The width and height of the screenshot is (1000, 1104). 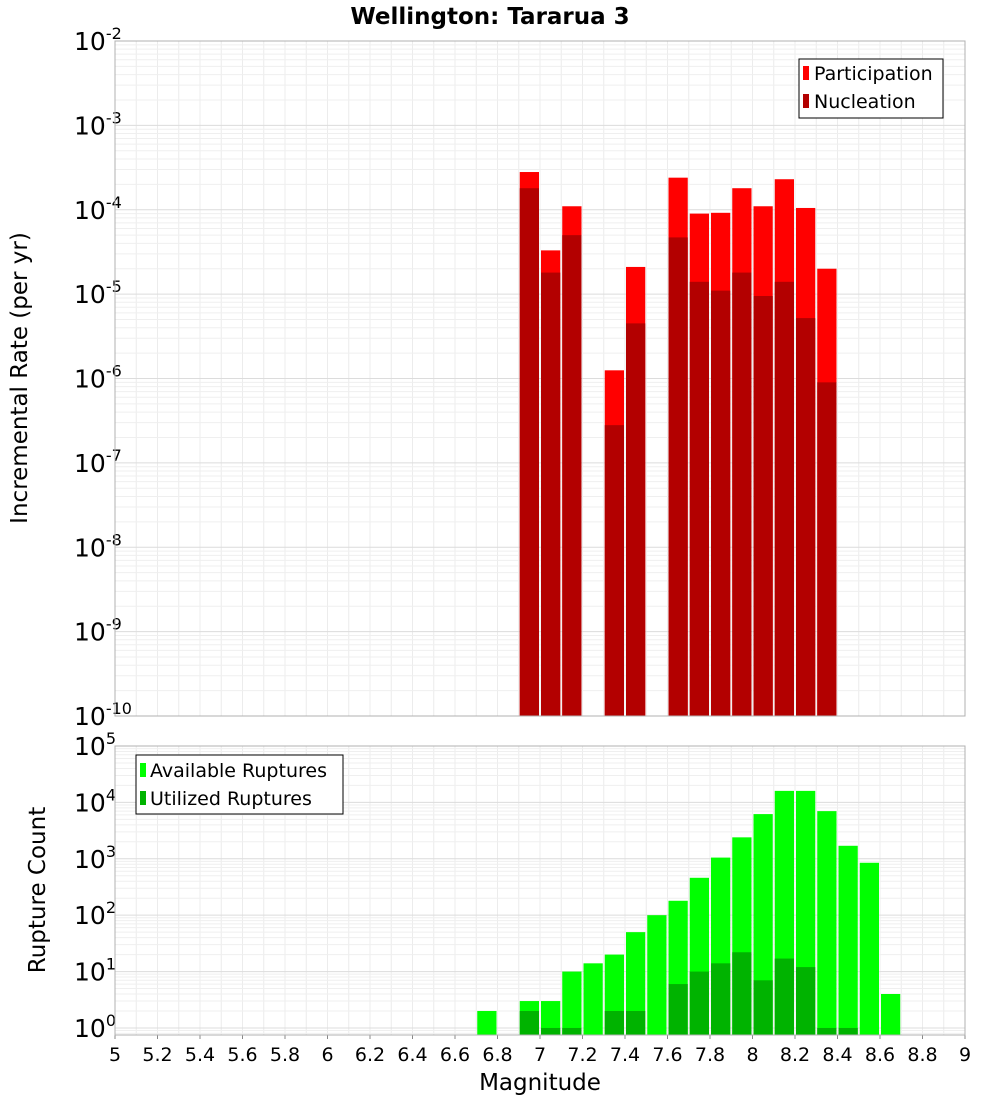 I want to click on rate-y-tick-label: 10⁻⁴, so click(x=98, y=209).